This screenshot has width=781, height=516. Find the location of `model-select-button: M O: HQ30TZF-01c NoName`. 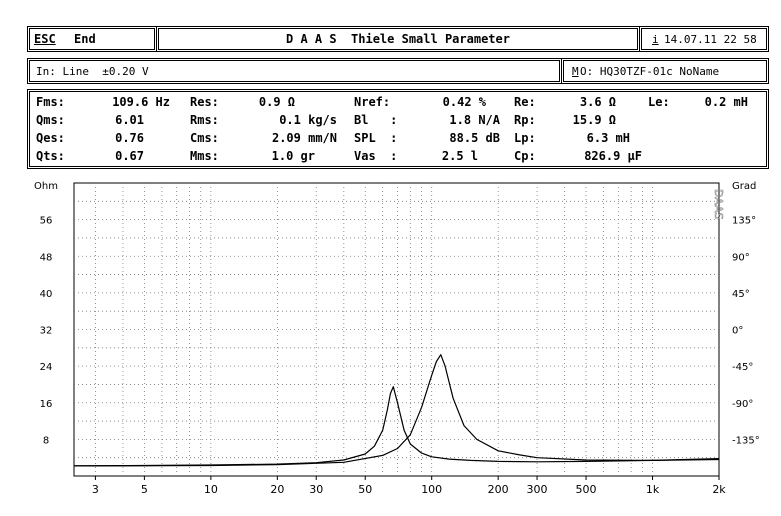

model-select-button: M O: HQ30TZF-01c NoName is located at coordinates (665, 71).